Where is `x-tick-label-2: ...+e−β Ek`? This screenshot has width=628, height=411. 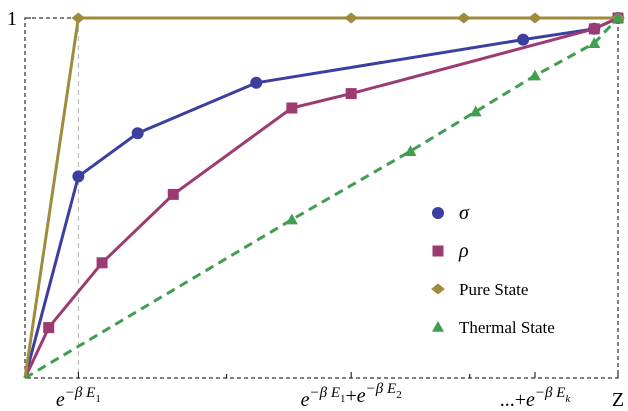
x-tick-label-2: ...+e−β Ek is located at coordinates (536, 398).